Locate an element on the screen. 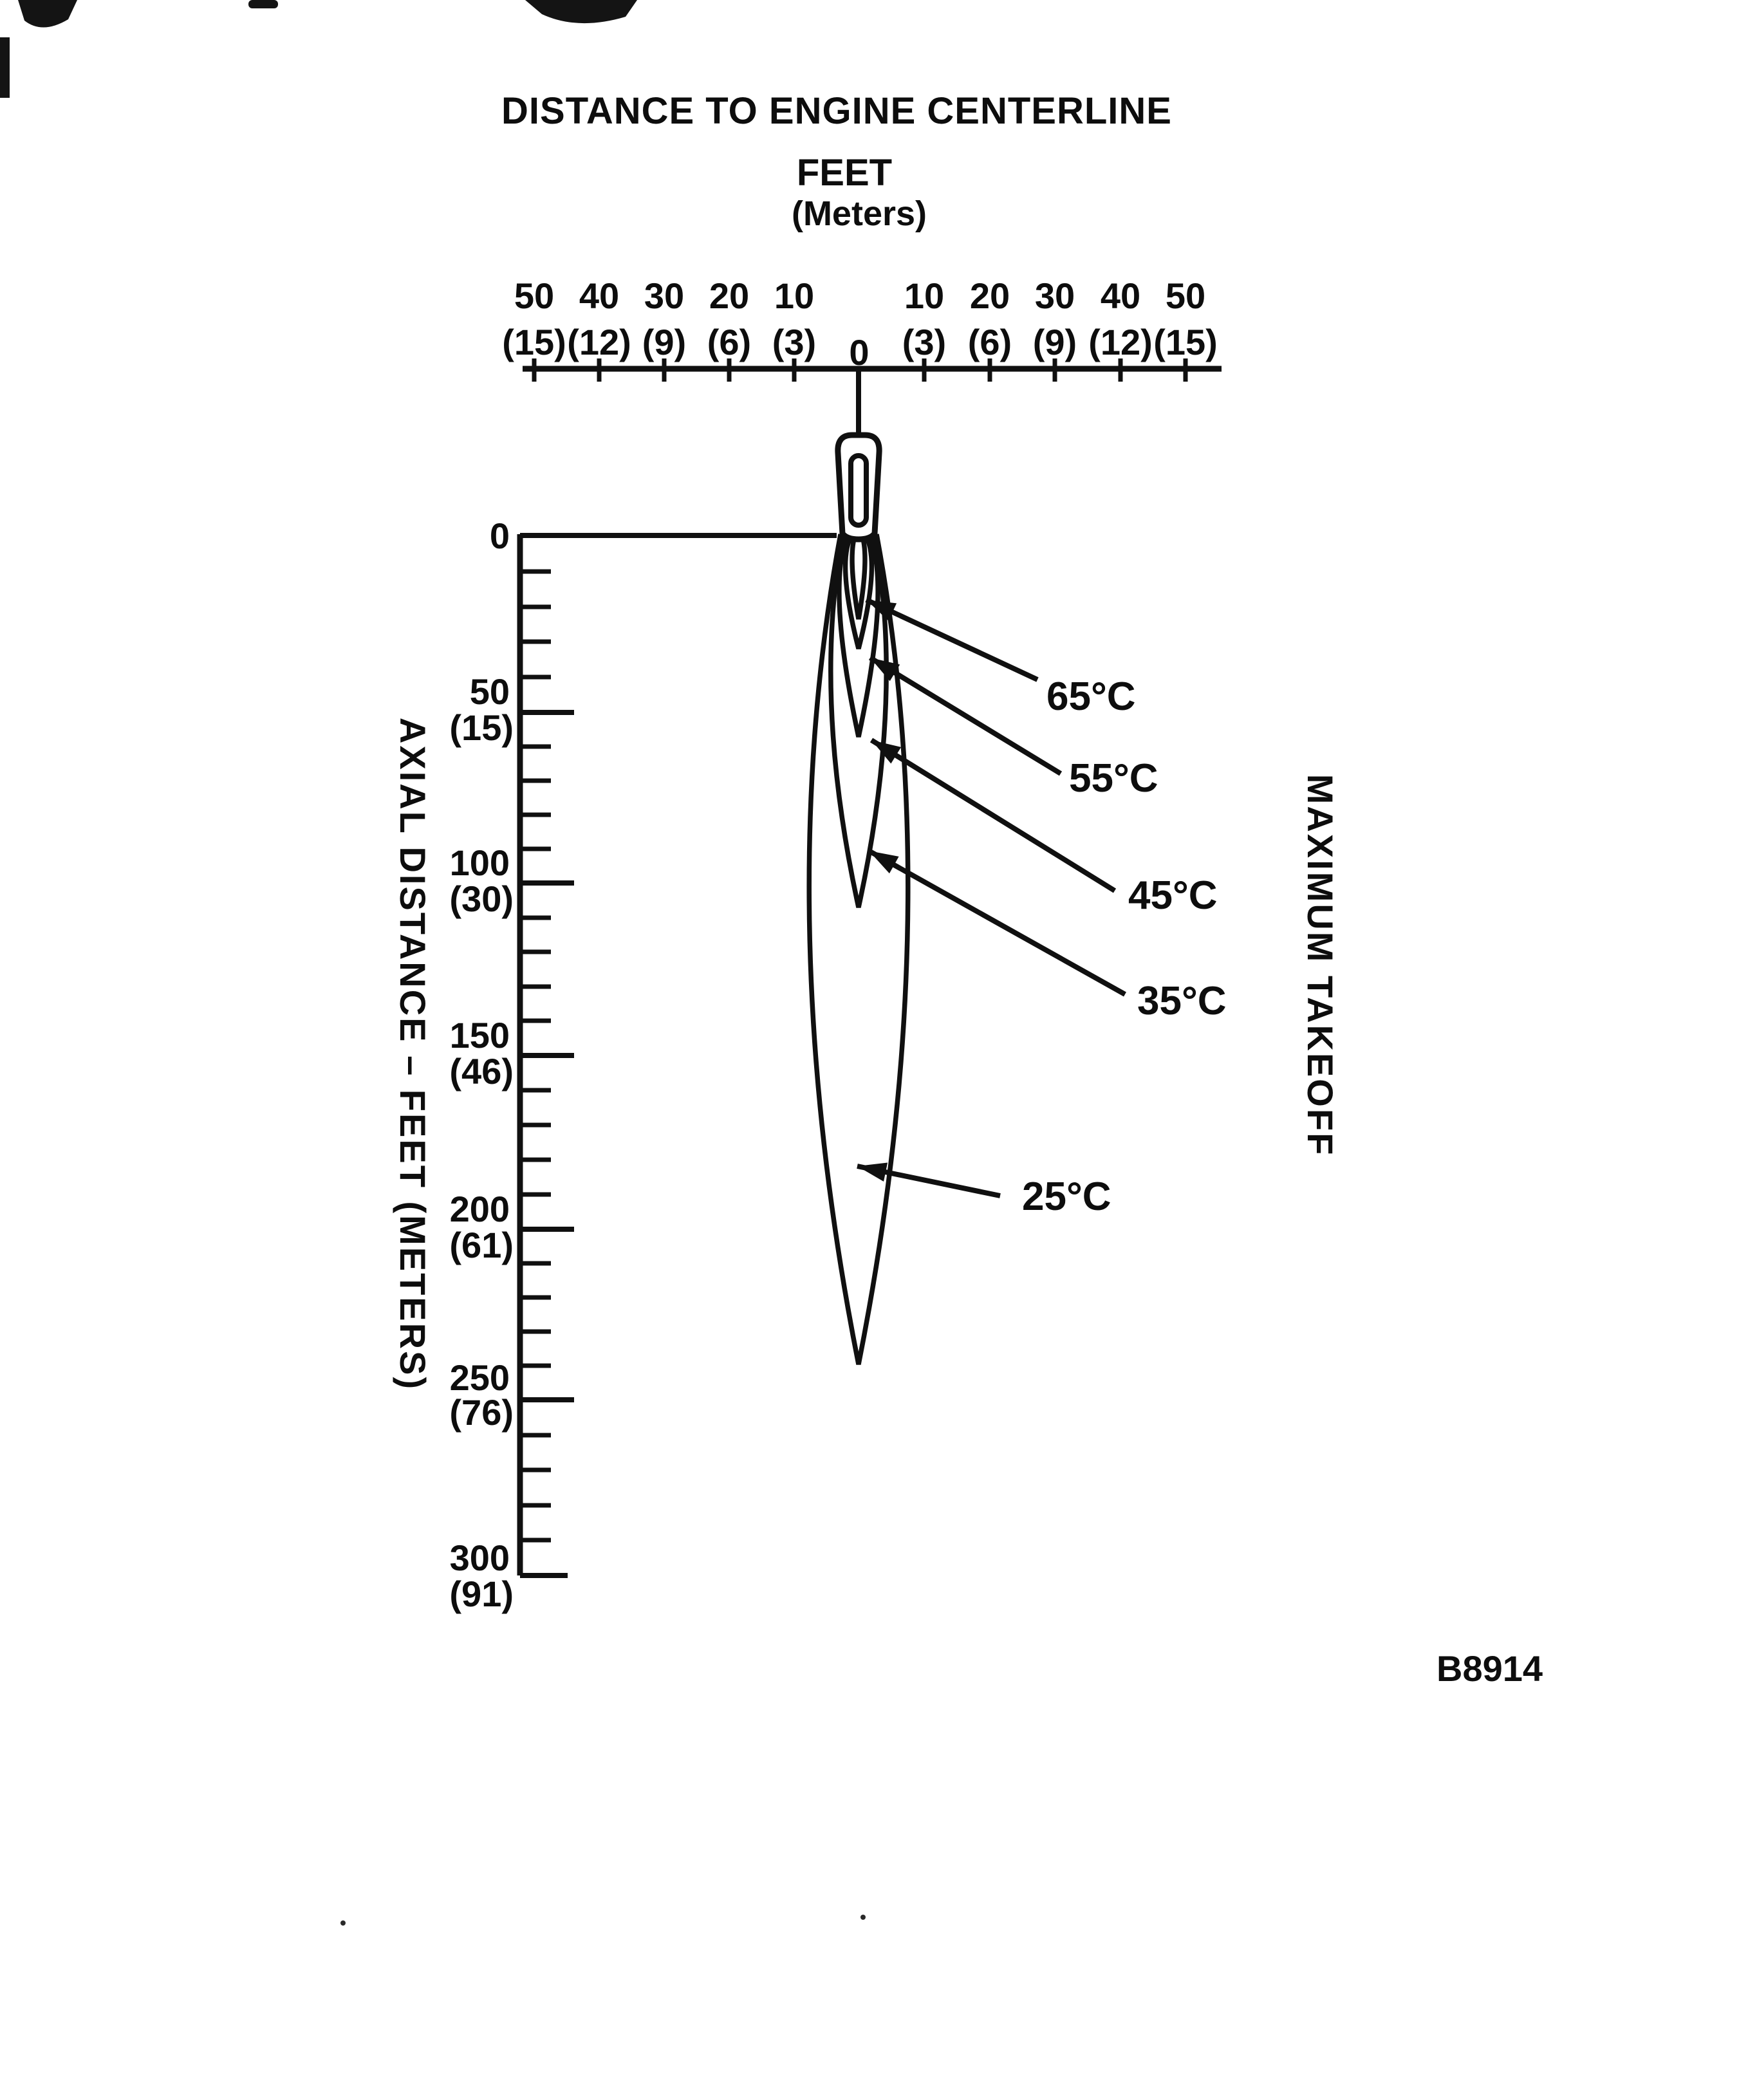  contour-leader-arrows is located at coordinates (991, 897).